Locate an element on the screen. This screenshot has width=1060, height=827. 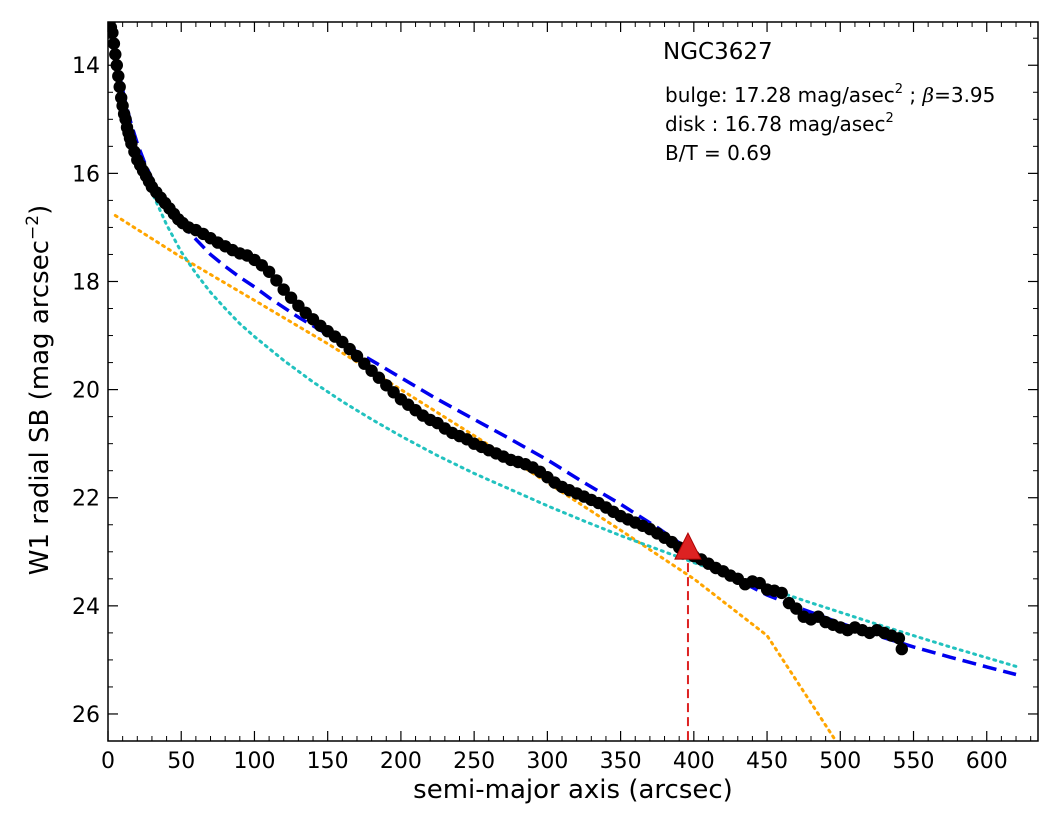
y-tick-label: 22 is located at coordinates (86, 499).